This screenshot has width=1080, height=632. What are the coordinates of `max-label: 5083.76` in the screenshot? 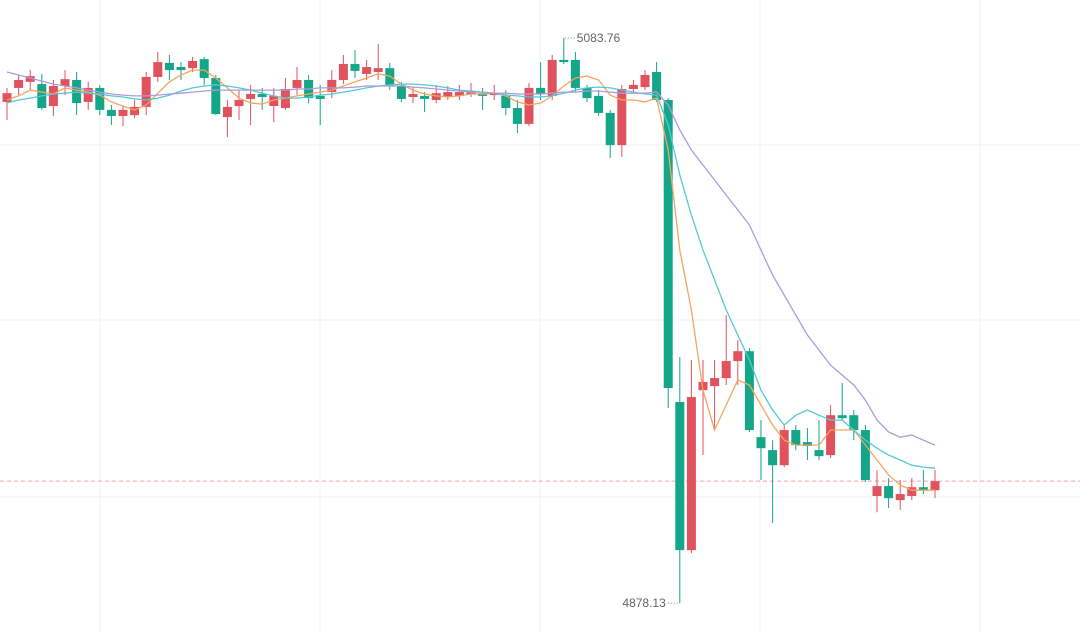 It's located at (599, 38).